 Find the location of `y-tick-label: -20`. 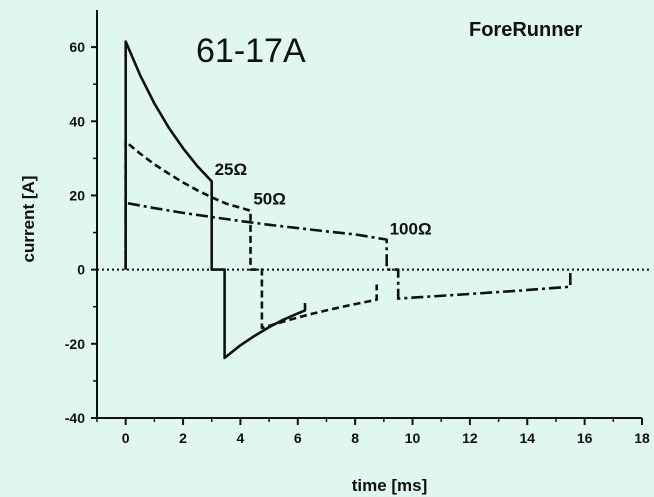

y-tick-label: -20 is located at coordinates (75, 344).